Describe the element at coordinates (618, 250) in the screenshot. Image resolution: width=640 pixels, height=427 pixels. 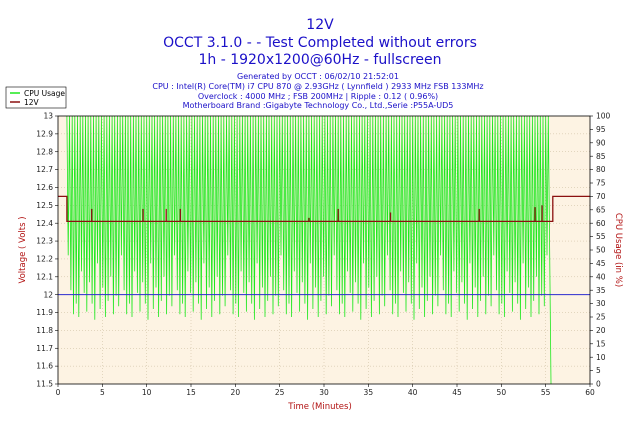
I see `y2-axis-label: CPU Usage (in %)` at that location.